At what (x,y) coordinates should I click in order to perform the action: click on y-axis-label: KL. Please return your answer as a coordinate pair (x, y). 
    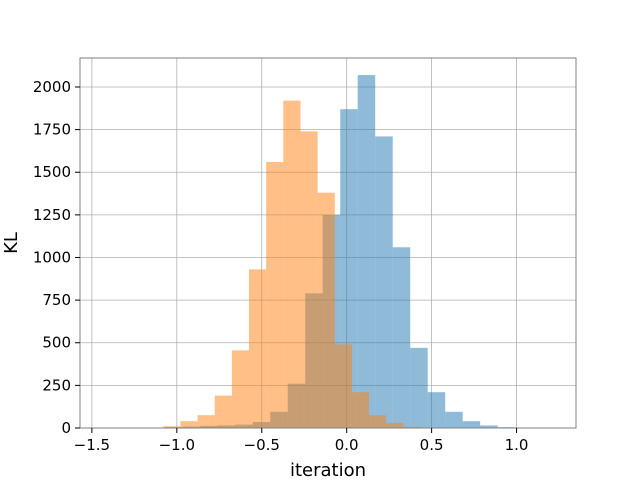
    Looking at the image, I should click on (11, 243).